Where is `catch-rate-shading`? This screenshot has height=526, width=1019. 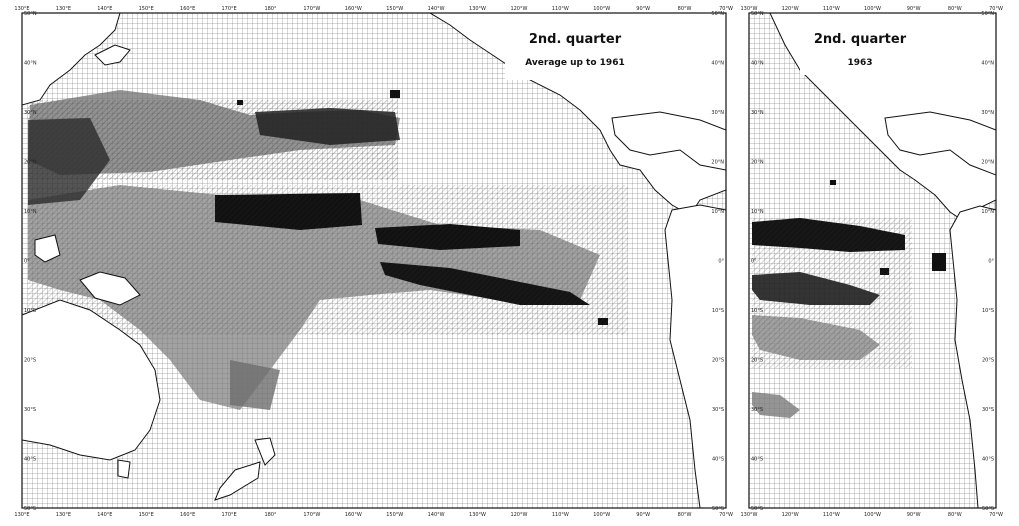 catch-rate-shading is located at coordinates (849, 299).